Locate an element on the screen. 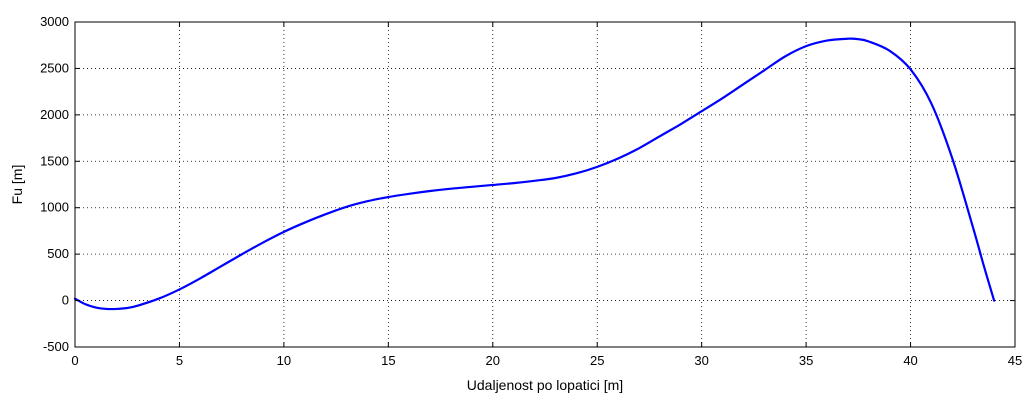 The height and width of the screenshot is (402, 1033). x-tick-label: 45 is located at coordinates (1015, 360).